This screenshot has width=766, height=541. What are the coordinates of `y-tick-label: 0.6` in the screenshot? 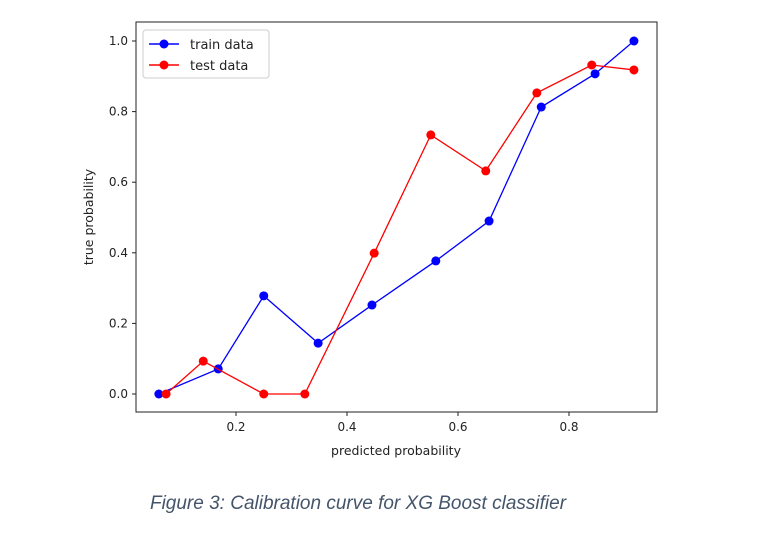 It's located at (118, 182).